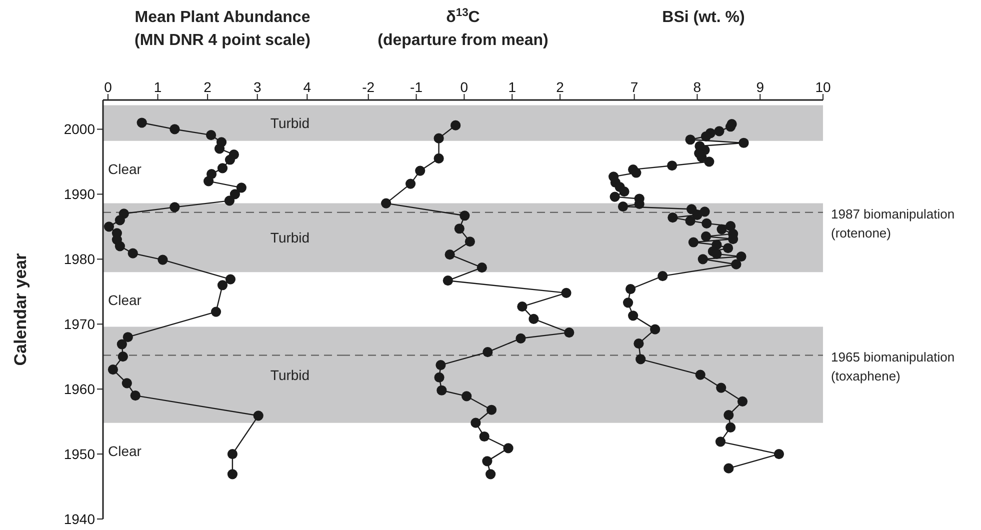 Image resolution: width=981 pixels, height=530 pixels. Describe the element at coordinates (80, 518) in the screenshot. I see `y-tick-label: 1940` at that location.